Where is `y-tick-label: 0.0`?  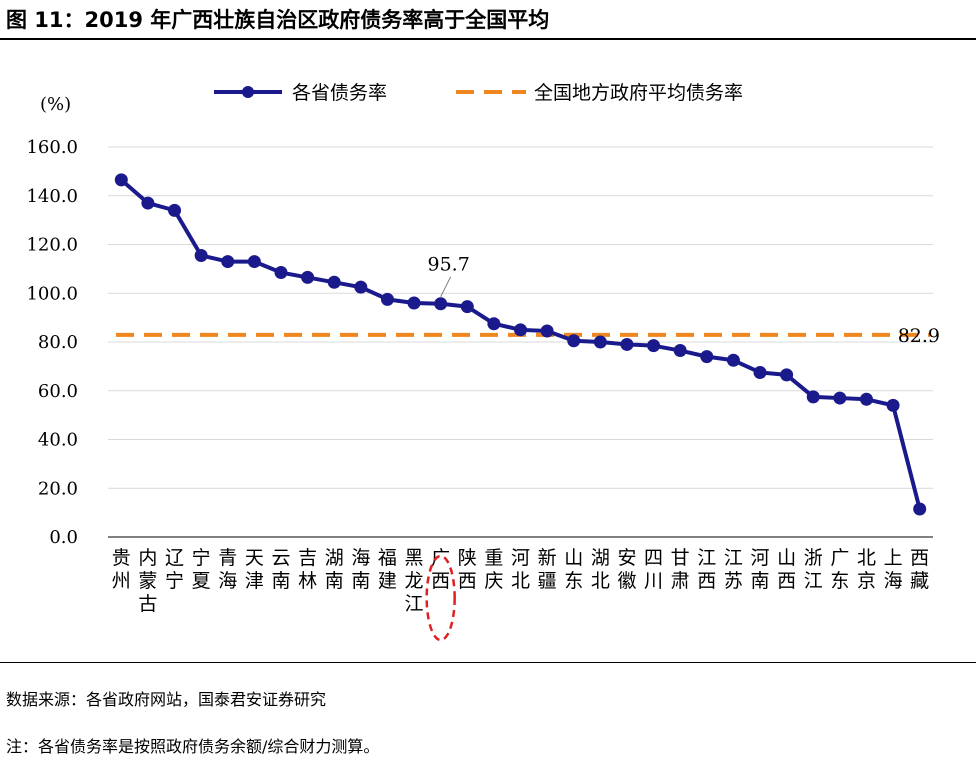
y-tick-label: 0.0 is located at coordinates (63, 537).